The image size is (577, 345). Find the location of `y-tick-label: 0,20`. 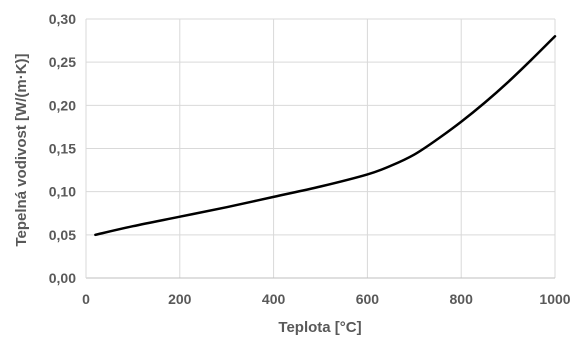

y-tick-label: 0,20 is located at coordinates (62, 105).